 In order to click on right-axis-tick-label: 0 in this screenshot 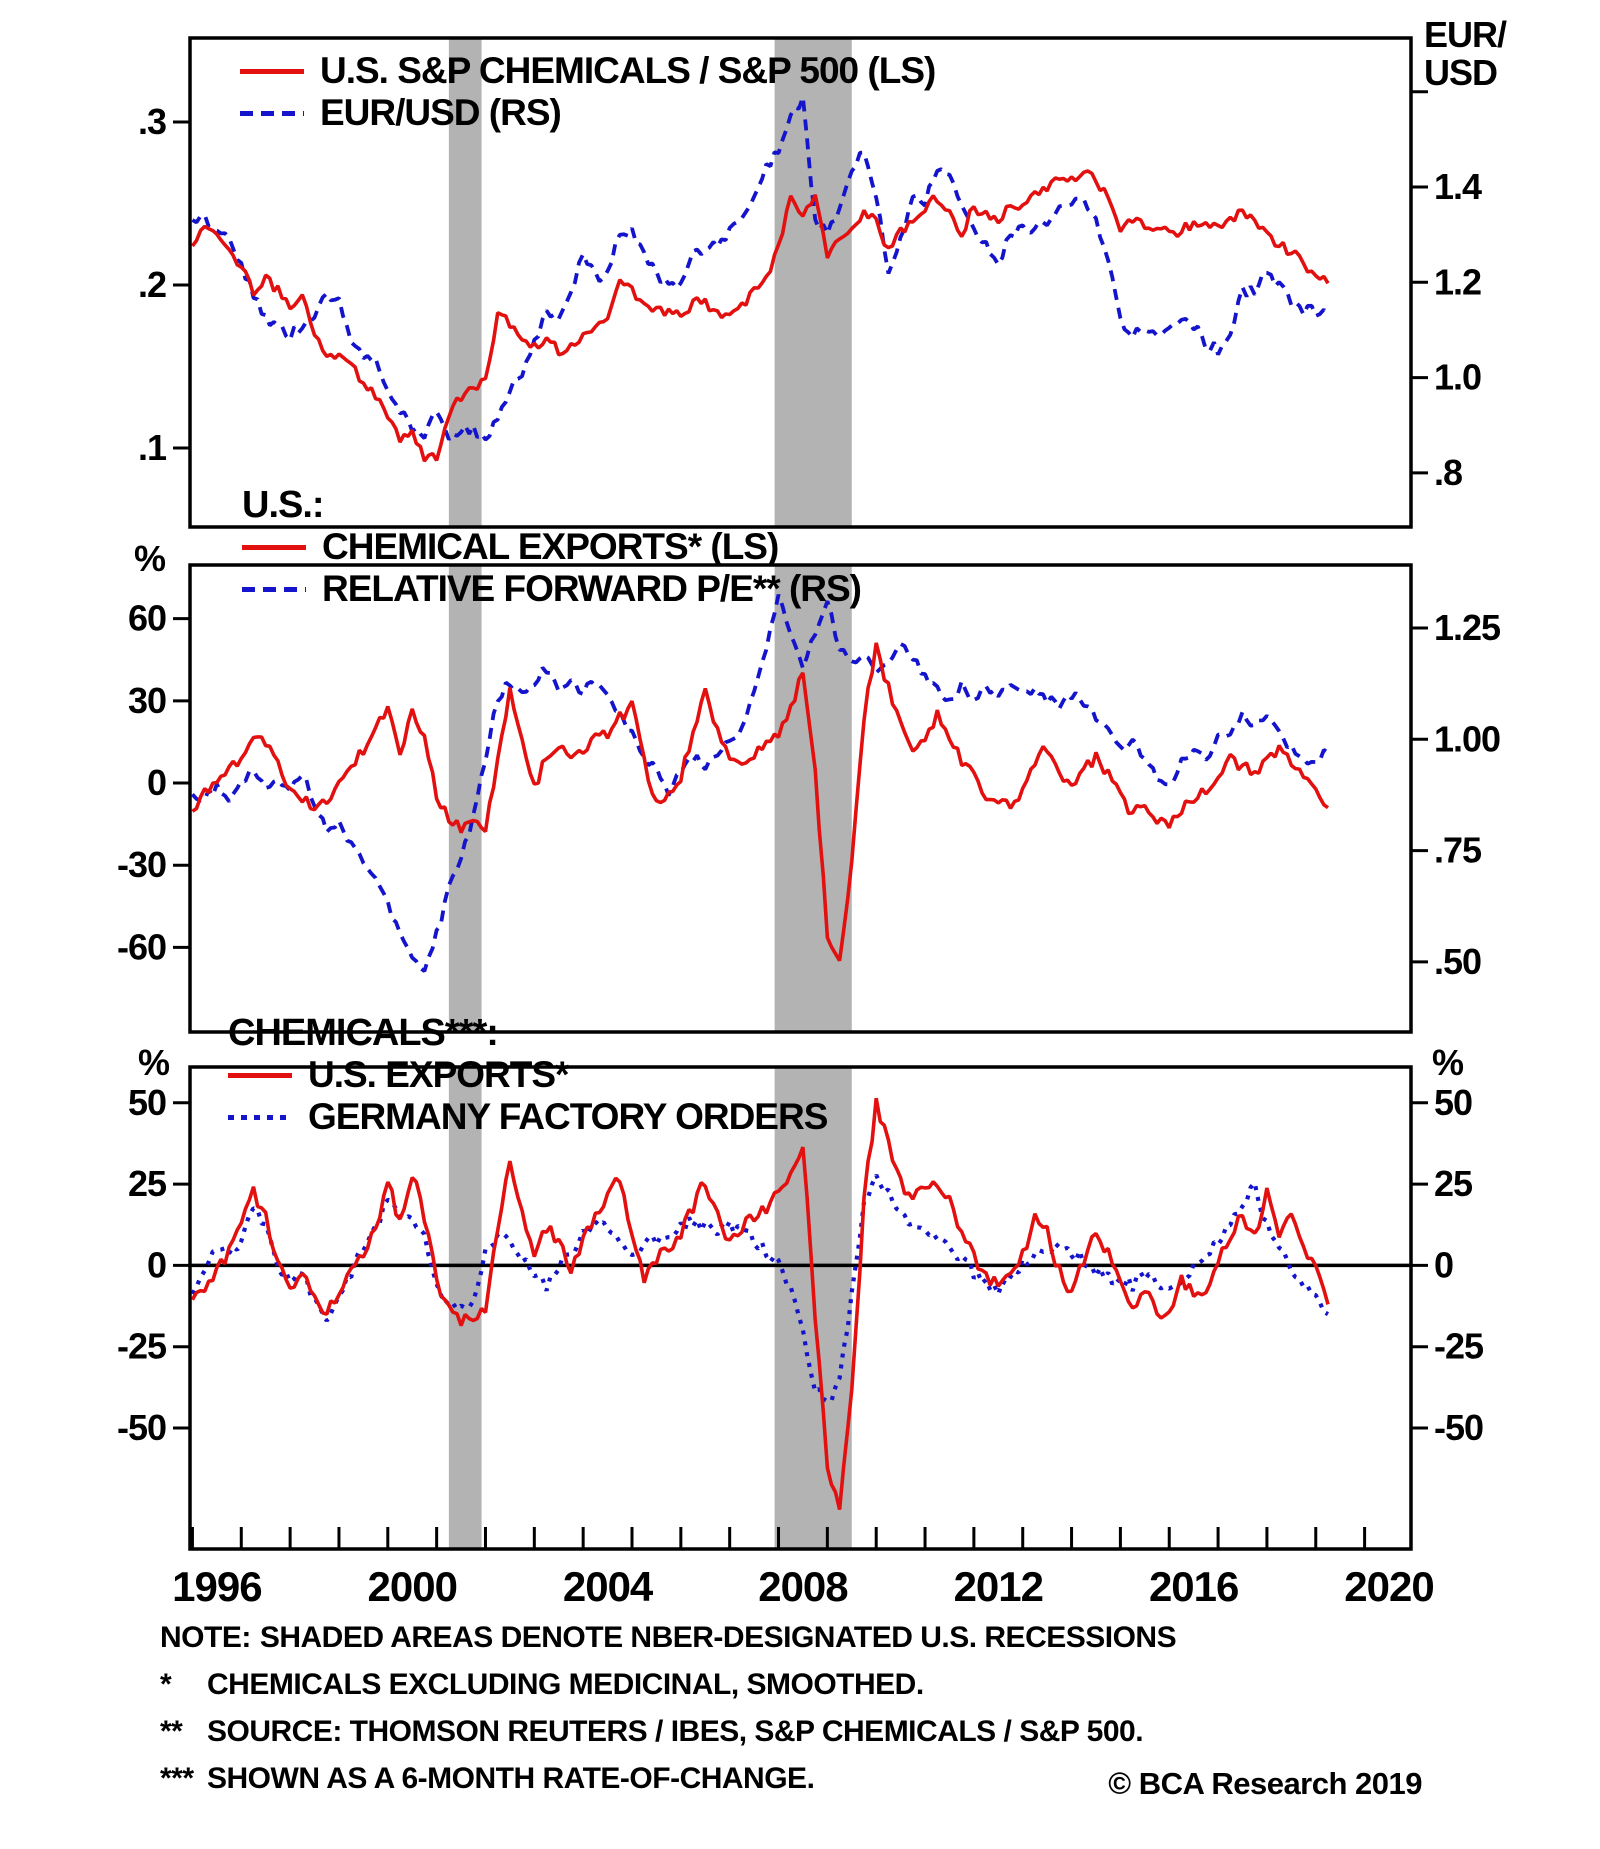, I will do `click(1443, 1264)`.